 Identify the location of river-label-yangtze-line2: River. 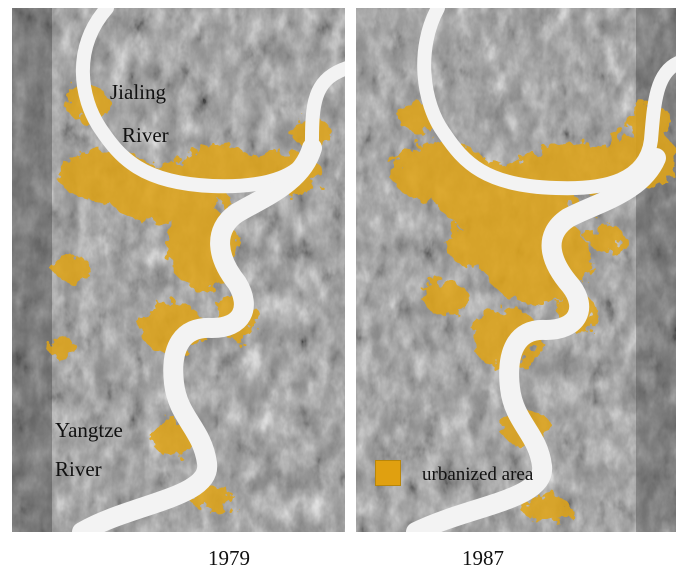
(78, 469).